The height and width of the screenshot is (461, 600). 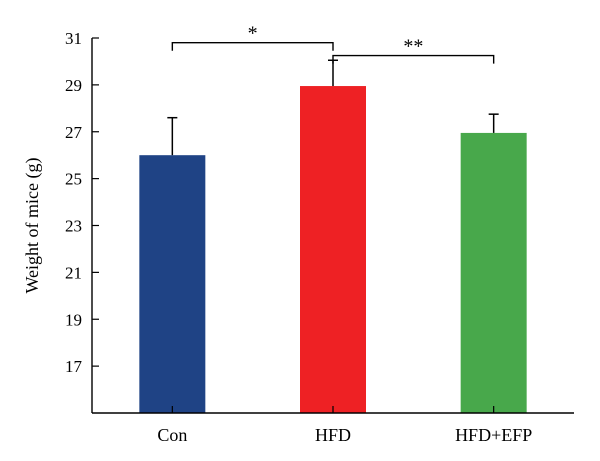 I want to click on significance-marker: *, so click(x=253, y=34).